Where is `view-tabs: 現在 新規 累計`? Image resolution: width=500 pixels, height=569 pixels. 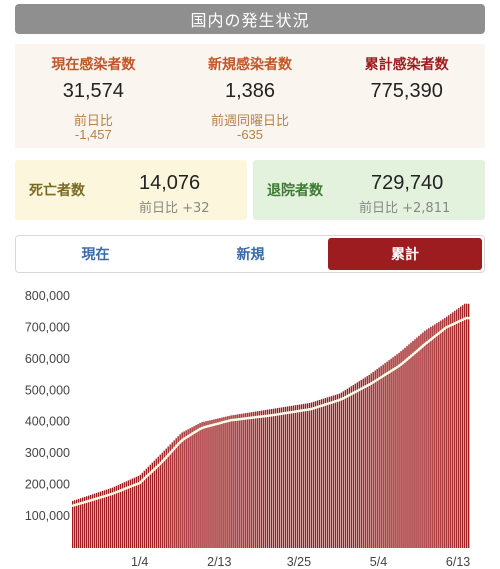 view-tabs: 現在 新規 累計 is located at coordinates (250, 254).